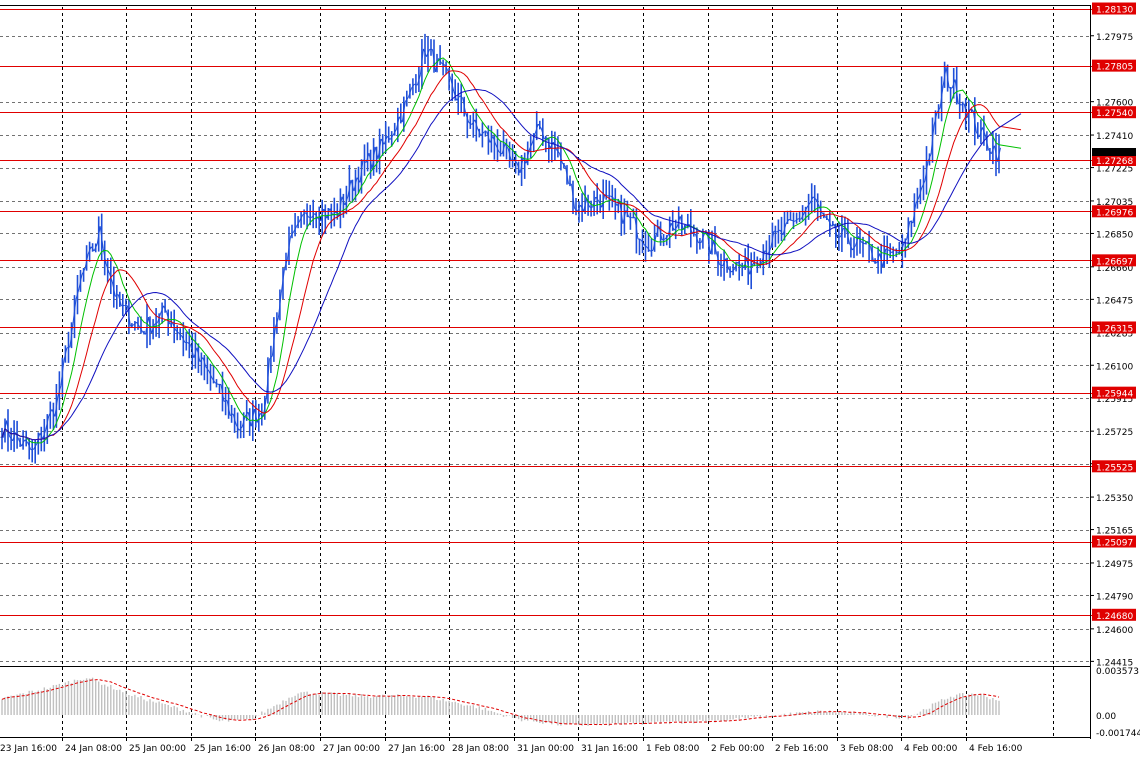 This screenshot has width=1140, height=761. What do you see at coordinates (351, 749) in the screenshot?
I see `time-label: 27 Jan 00:00` at bounding box center [351, 749].